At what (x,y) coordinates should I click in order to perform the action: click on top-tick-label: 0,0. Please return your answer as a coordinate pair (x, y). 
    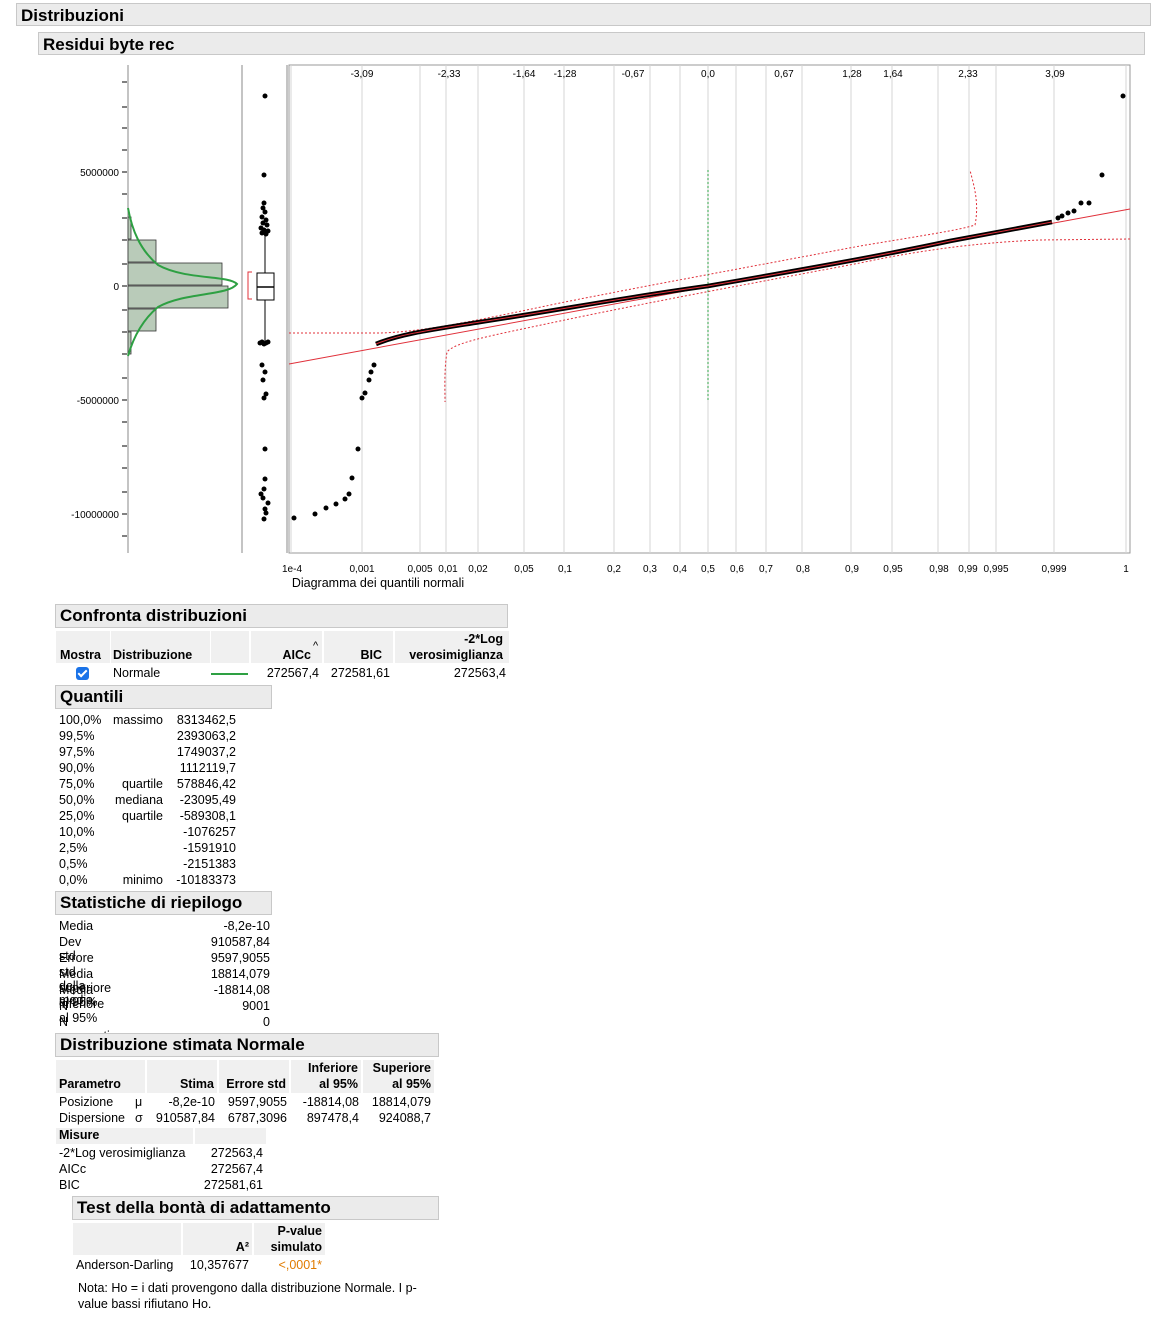
    Looking at the image, I should click on (708, 74).